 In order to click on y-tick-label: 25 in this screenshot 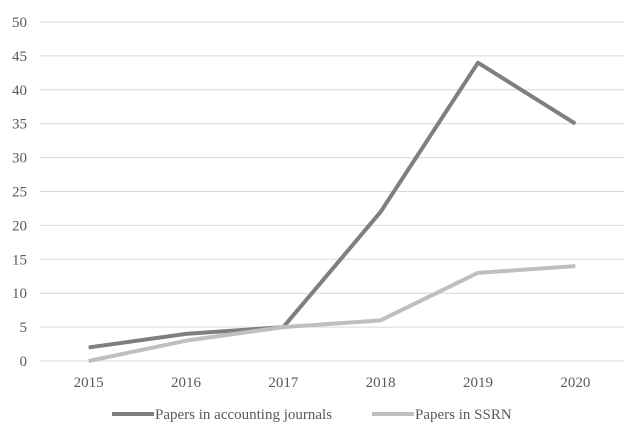, I will do `click(19, 193)`.